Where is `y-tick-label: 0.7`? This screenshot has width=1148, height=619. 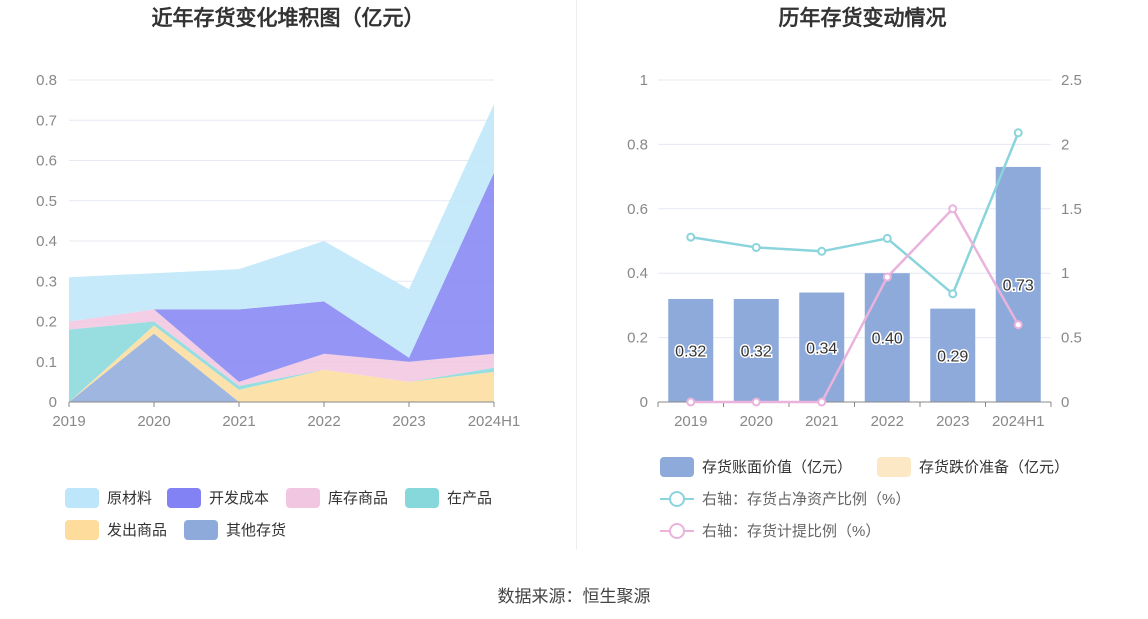 y-tick-label: 0.7 is located at coordinates (46, 120).